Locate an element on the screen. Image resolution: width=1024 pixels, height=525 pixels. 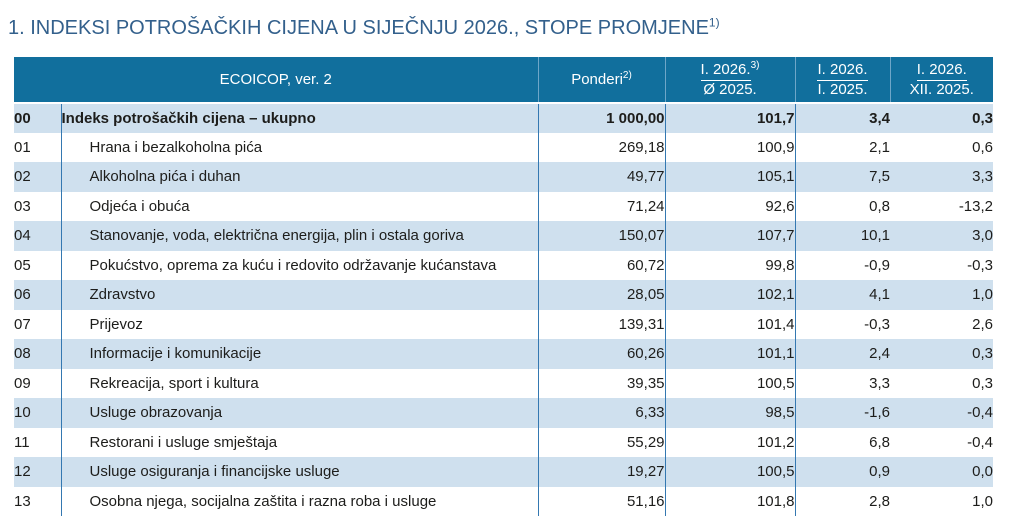
row-rate-vs-jan: 2,1 is located at coordinates (842, 147).